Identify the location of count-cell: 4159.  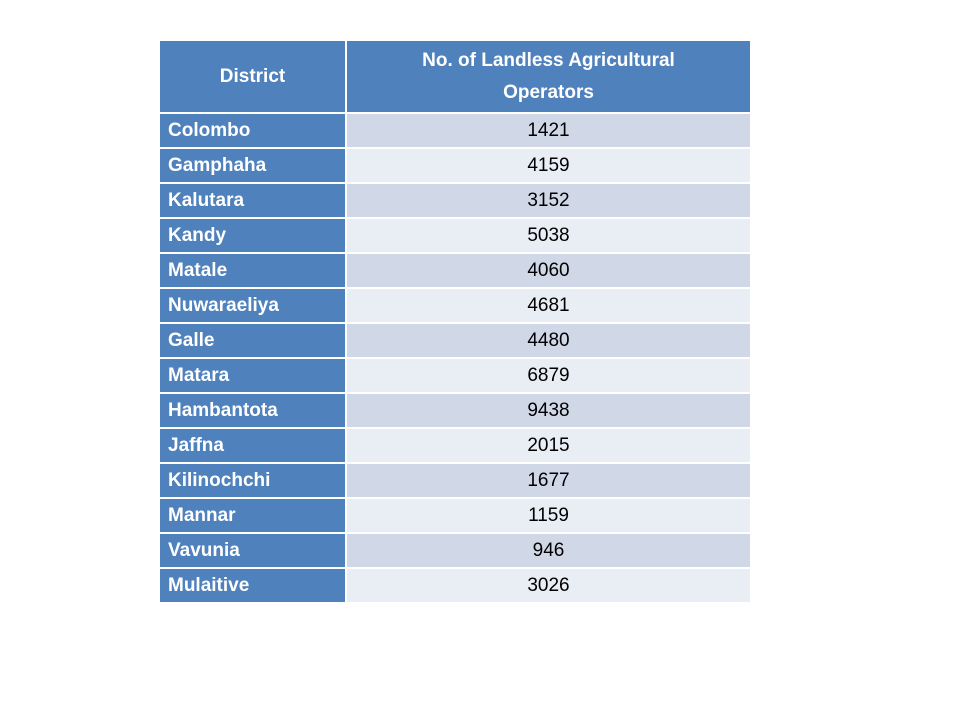
(548, 165).